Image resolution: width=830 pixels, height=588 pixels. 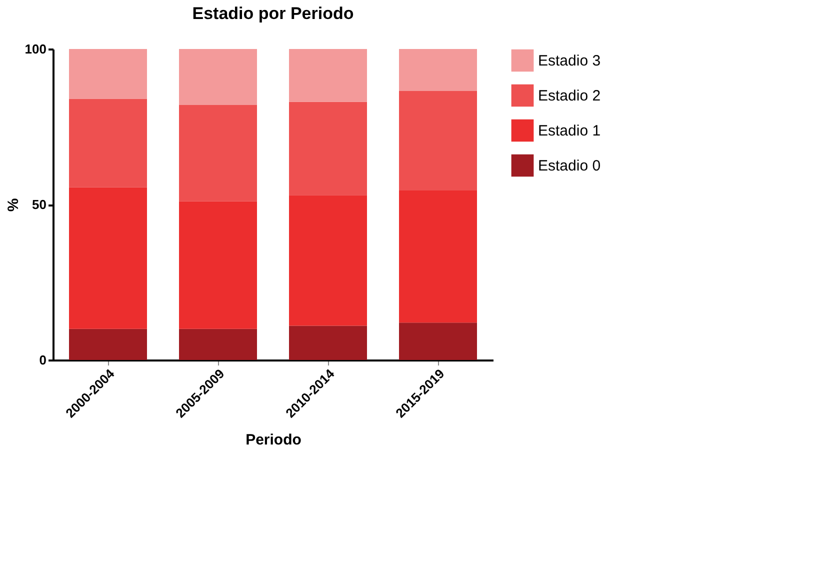 I want to click on y-axis-title: %, so click(x=13, y=205).